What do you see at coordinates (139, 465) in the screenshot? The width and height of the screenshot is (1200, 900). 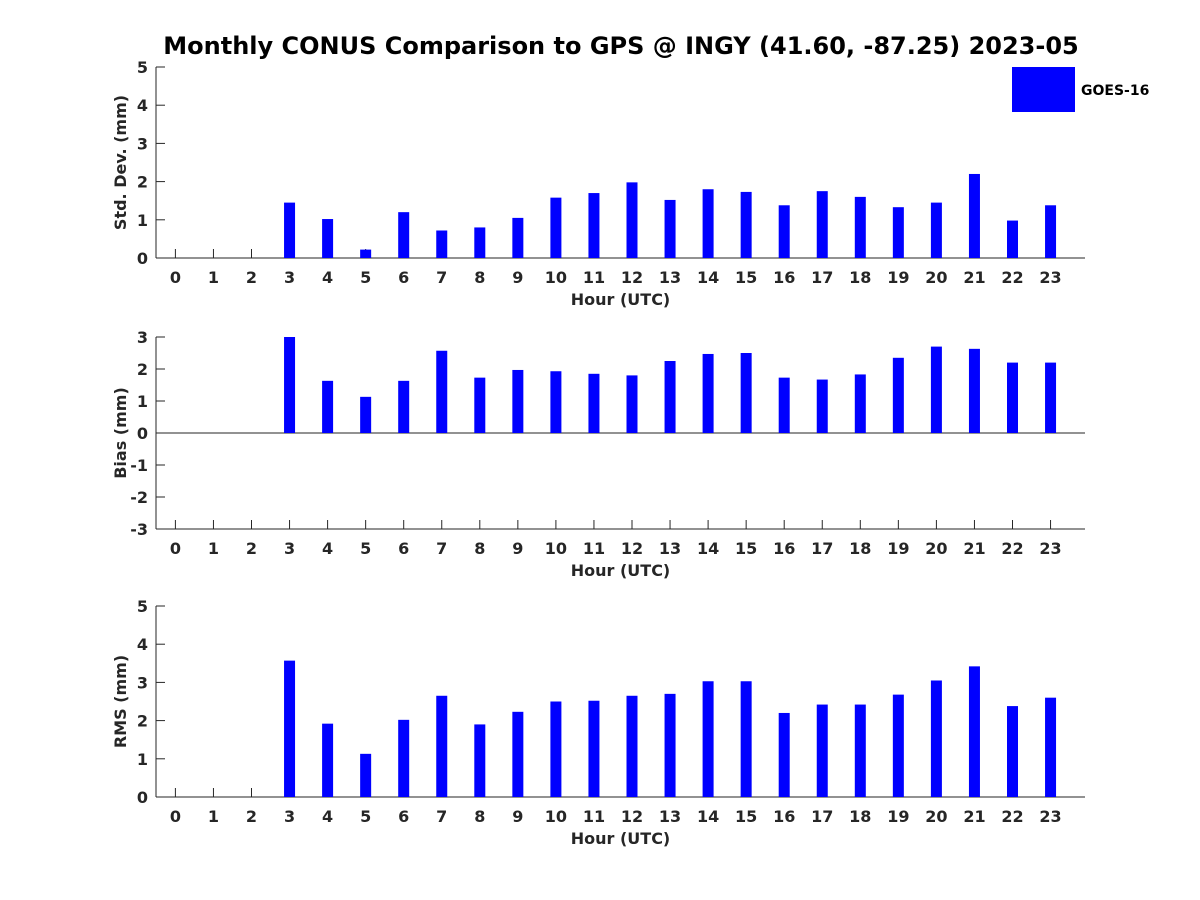 I see `y-tick-label: -1` at bounding box center [139, 465].